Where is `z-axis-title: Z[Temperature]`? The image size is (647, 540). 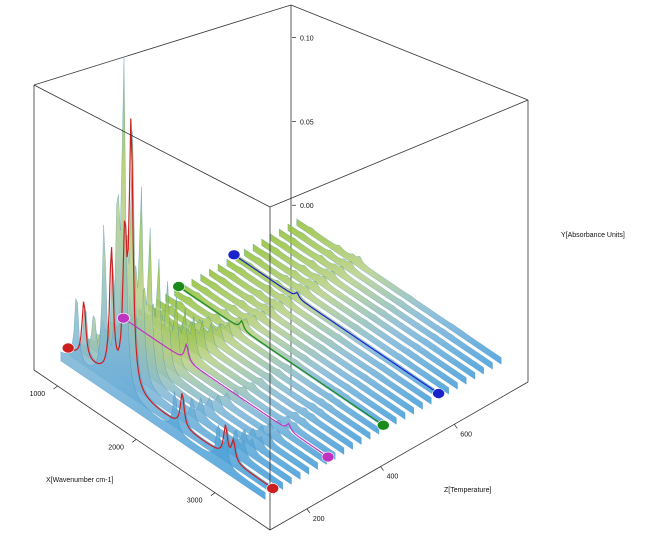
z-axis-title: Z[Temperature] is located at coordinates (468, 490).